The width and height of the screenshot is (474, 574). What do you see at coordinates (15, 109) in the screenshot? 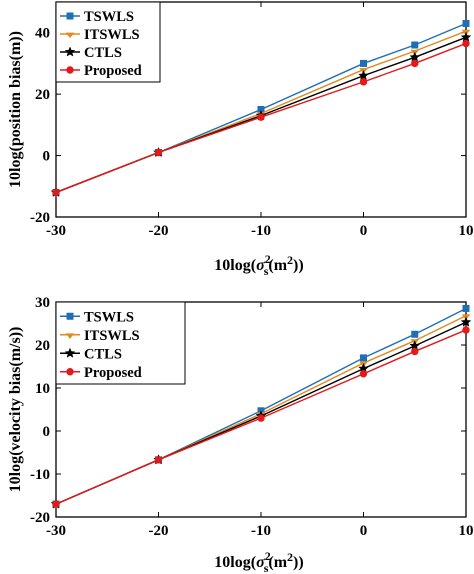
I see `y-axis-label: 10log(position bias(m))` at bounding box center [15, 109].